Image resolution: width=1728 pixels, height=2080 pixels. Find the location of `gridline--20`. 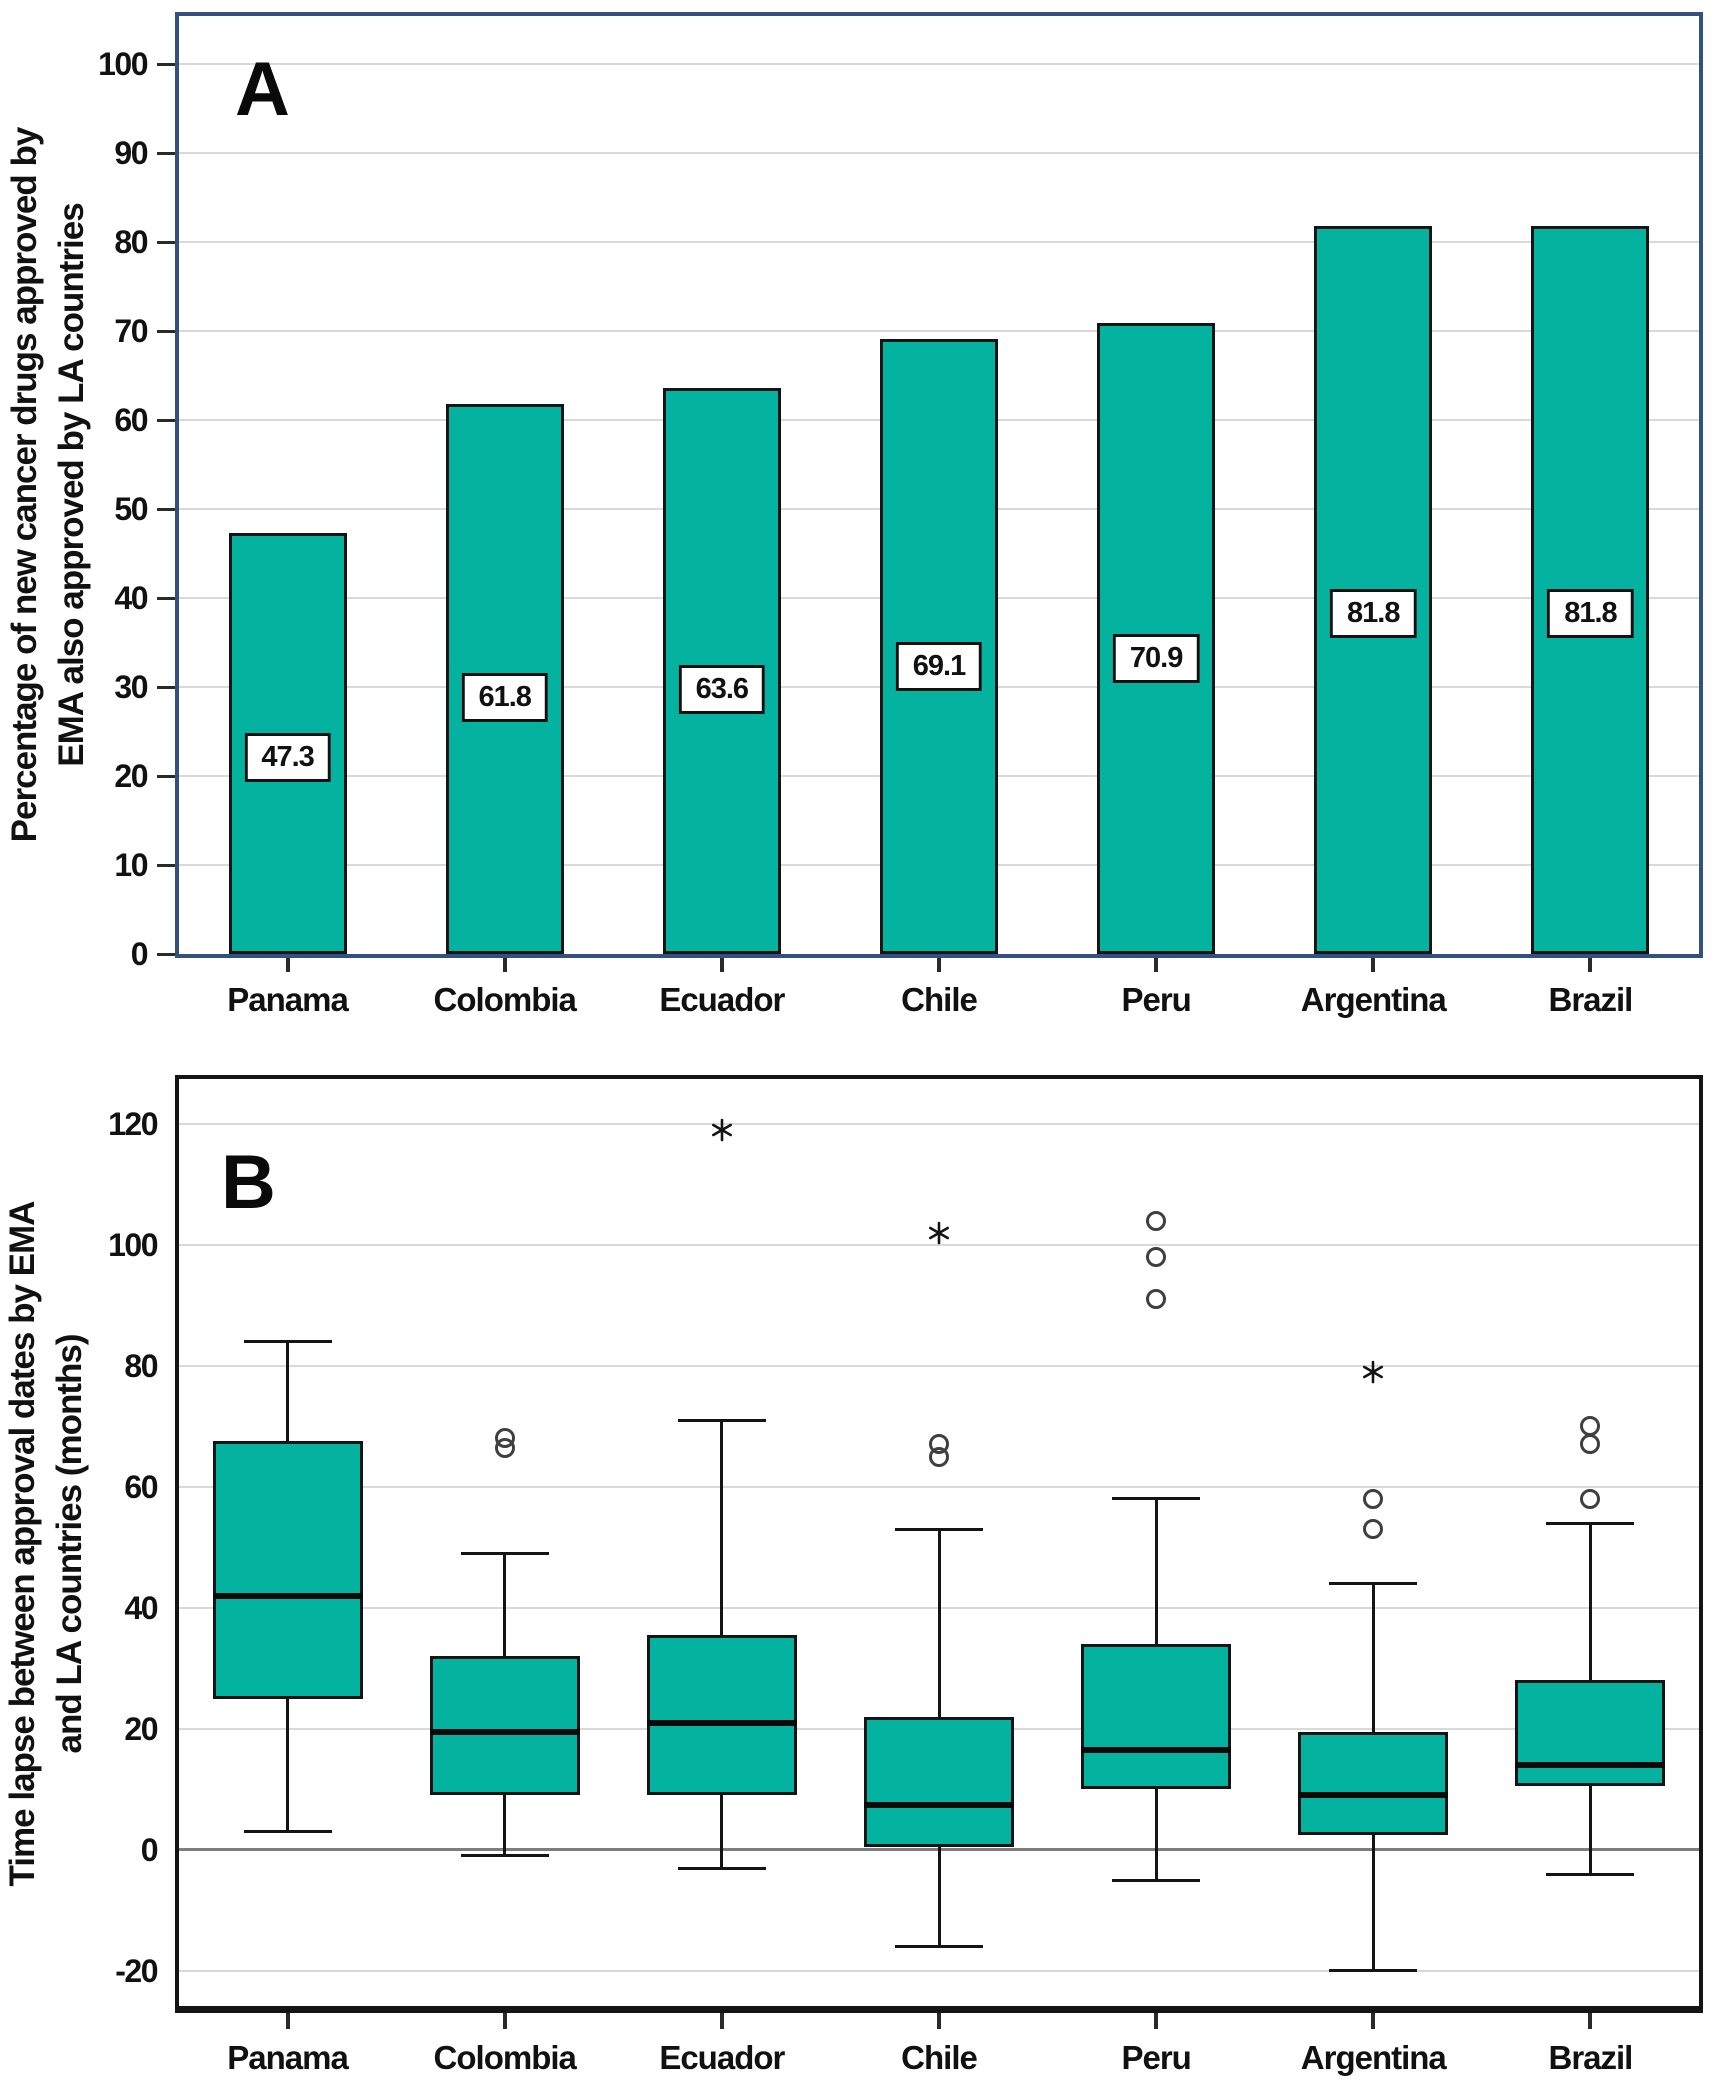

gridline--20 is located at coordinates (939, 1970).